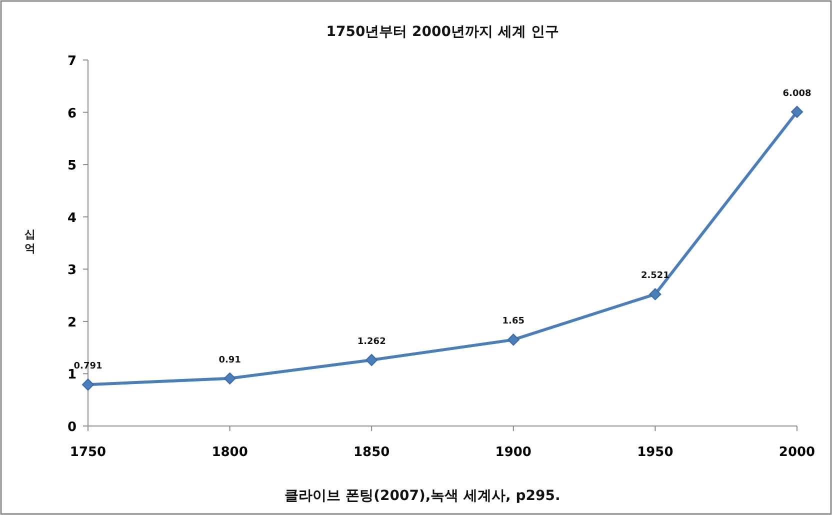 Image resolution: width=832 pixels, height=515 pixels. I want to click on chart-title: 1750년부터 2000년까지 세계 인구, so click(442, 32).